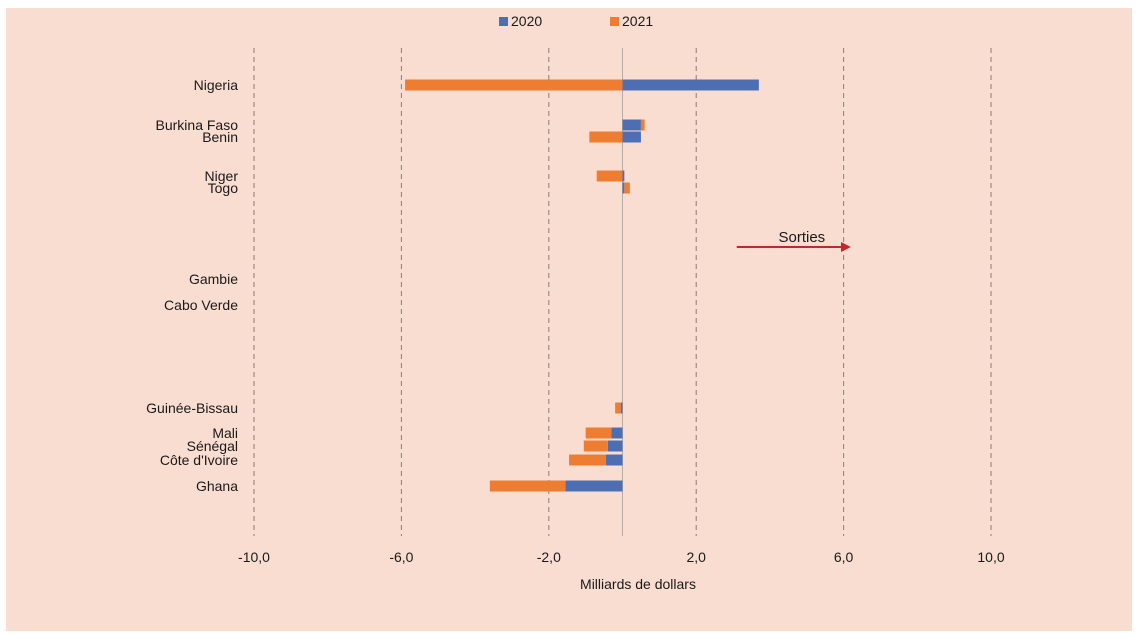 The height and width of the screenshot is (638, 1136). I want to click on annotation-label: Sorties, so click(802, 237).